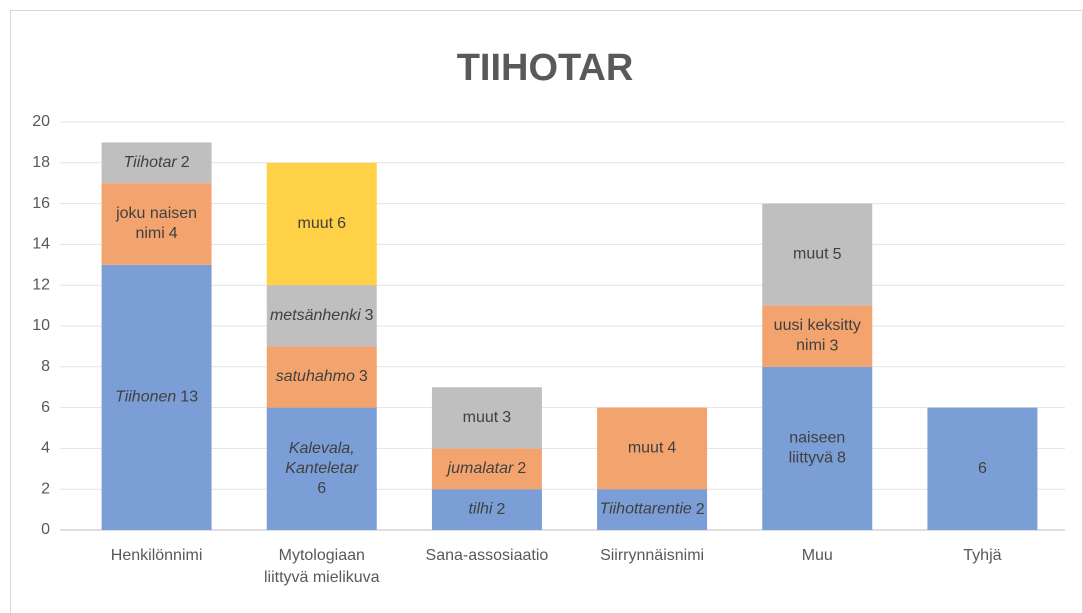 The height and width of the screenshot is (613, 1083). I want to click on segment-name: satuhahmo, so click(315, 376).